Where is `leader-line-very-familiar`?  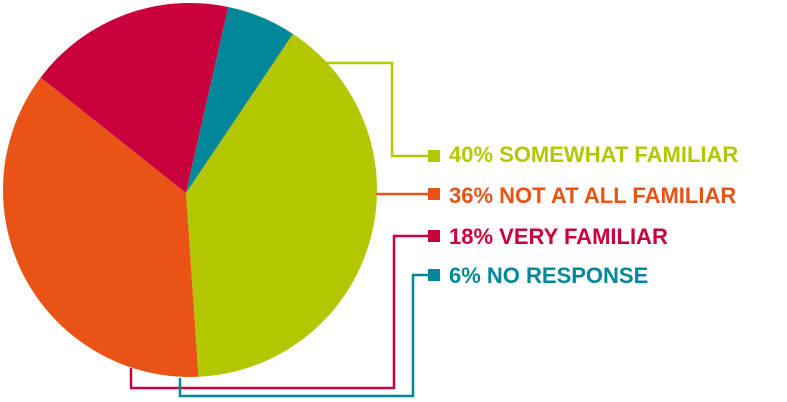 leader-line-very-familiar is located at coordinates (279, 312).